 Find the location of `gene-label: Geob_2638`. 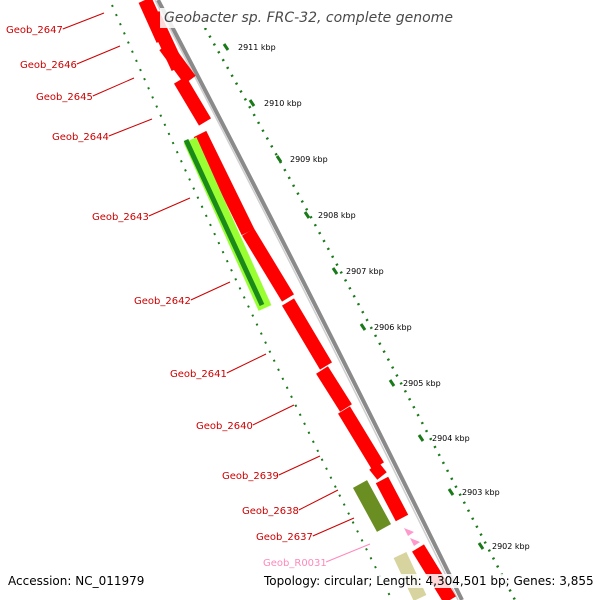

gene-label: Geob_2638 is located at coordinates (270, 511).